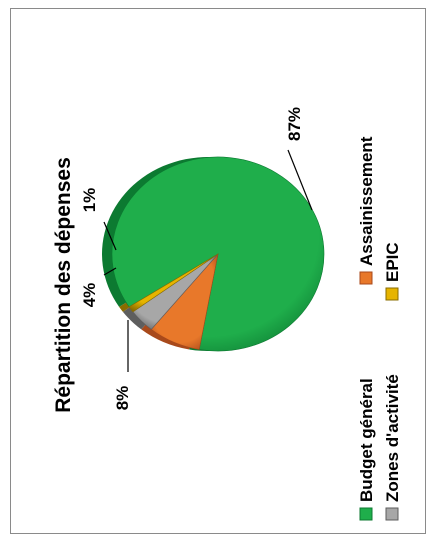 Image resolution: width=437 pixels, height=549 pixels. I want to click on leader-line-epic, so click(110, 236).